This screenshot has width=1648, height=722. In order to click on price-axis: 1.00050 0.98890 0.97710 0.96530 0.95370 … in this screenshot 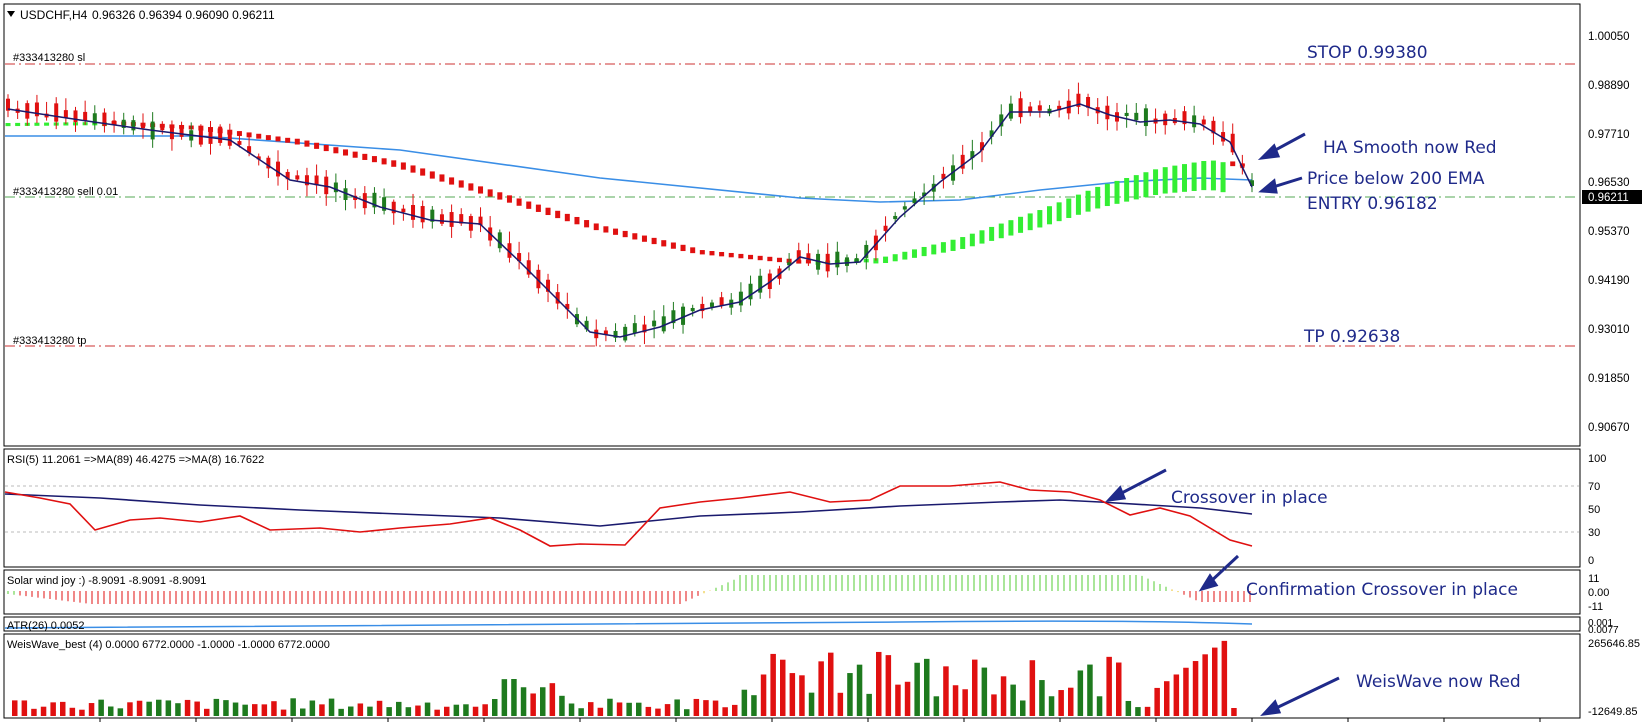, I will do `click(1609, 232)`.